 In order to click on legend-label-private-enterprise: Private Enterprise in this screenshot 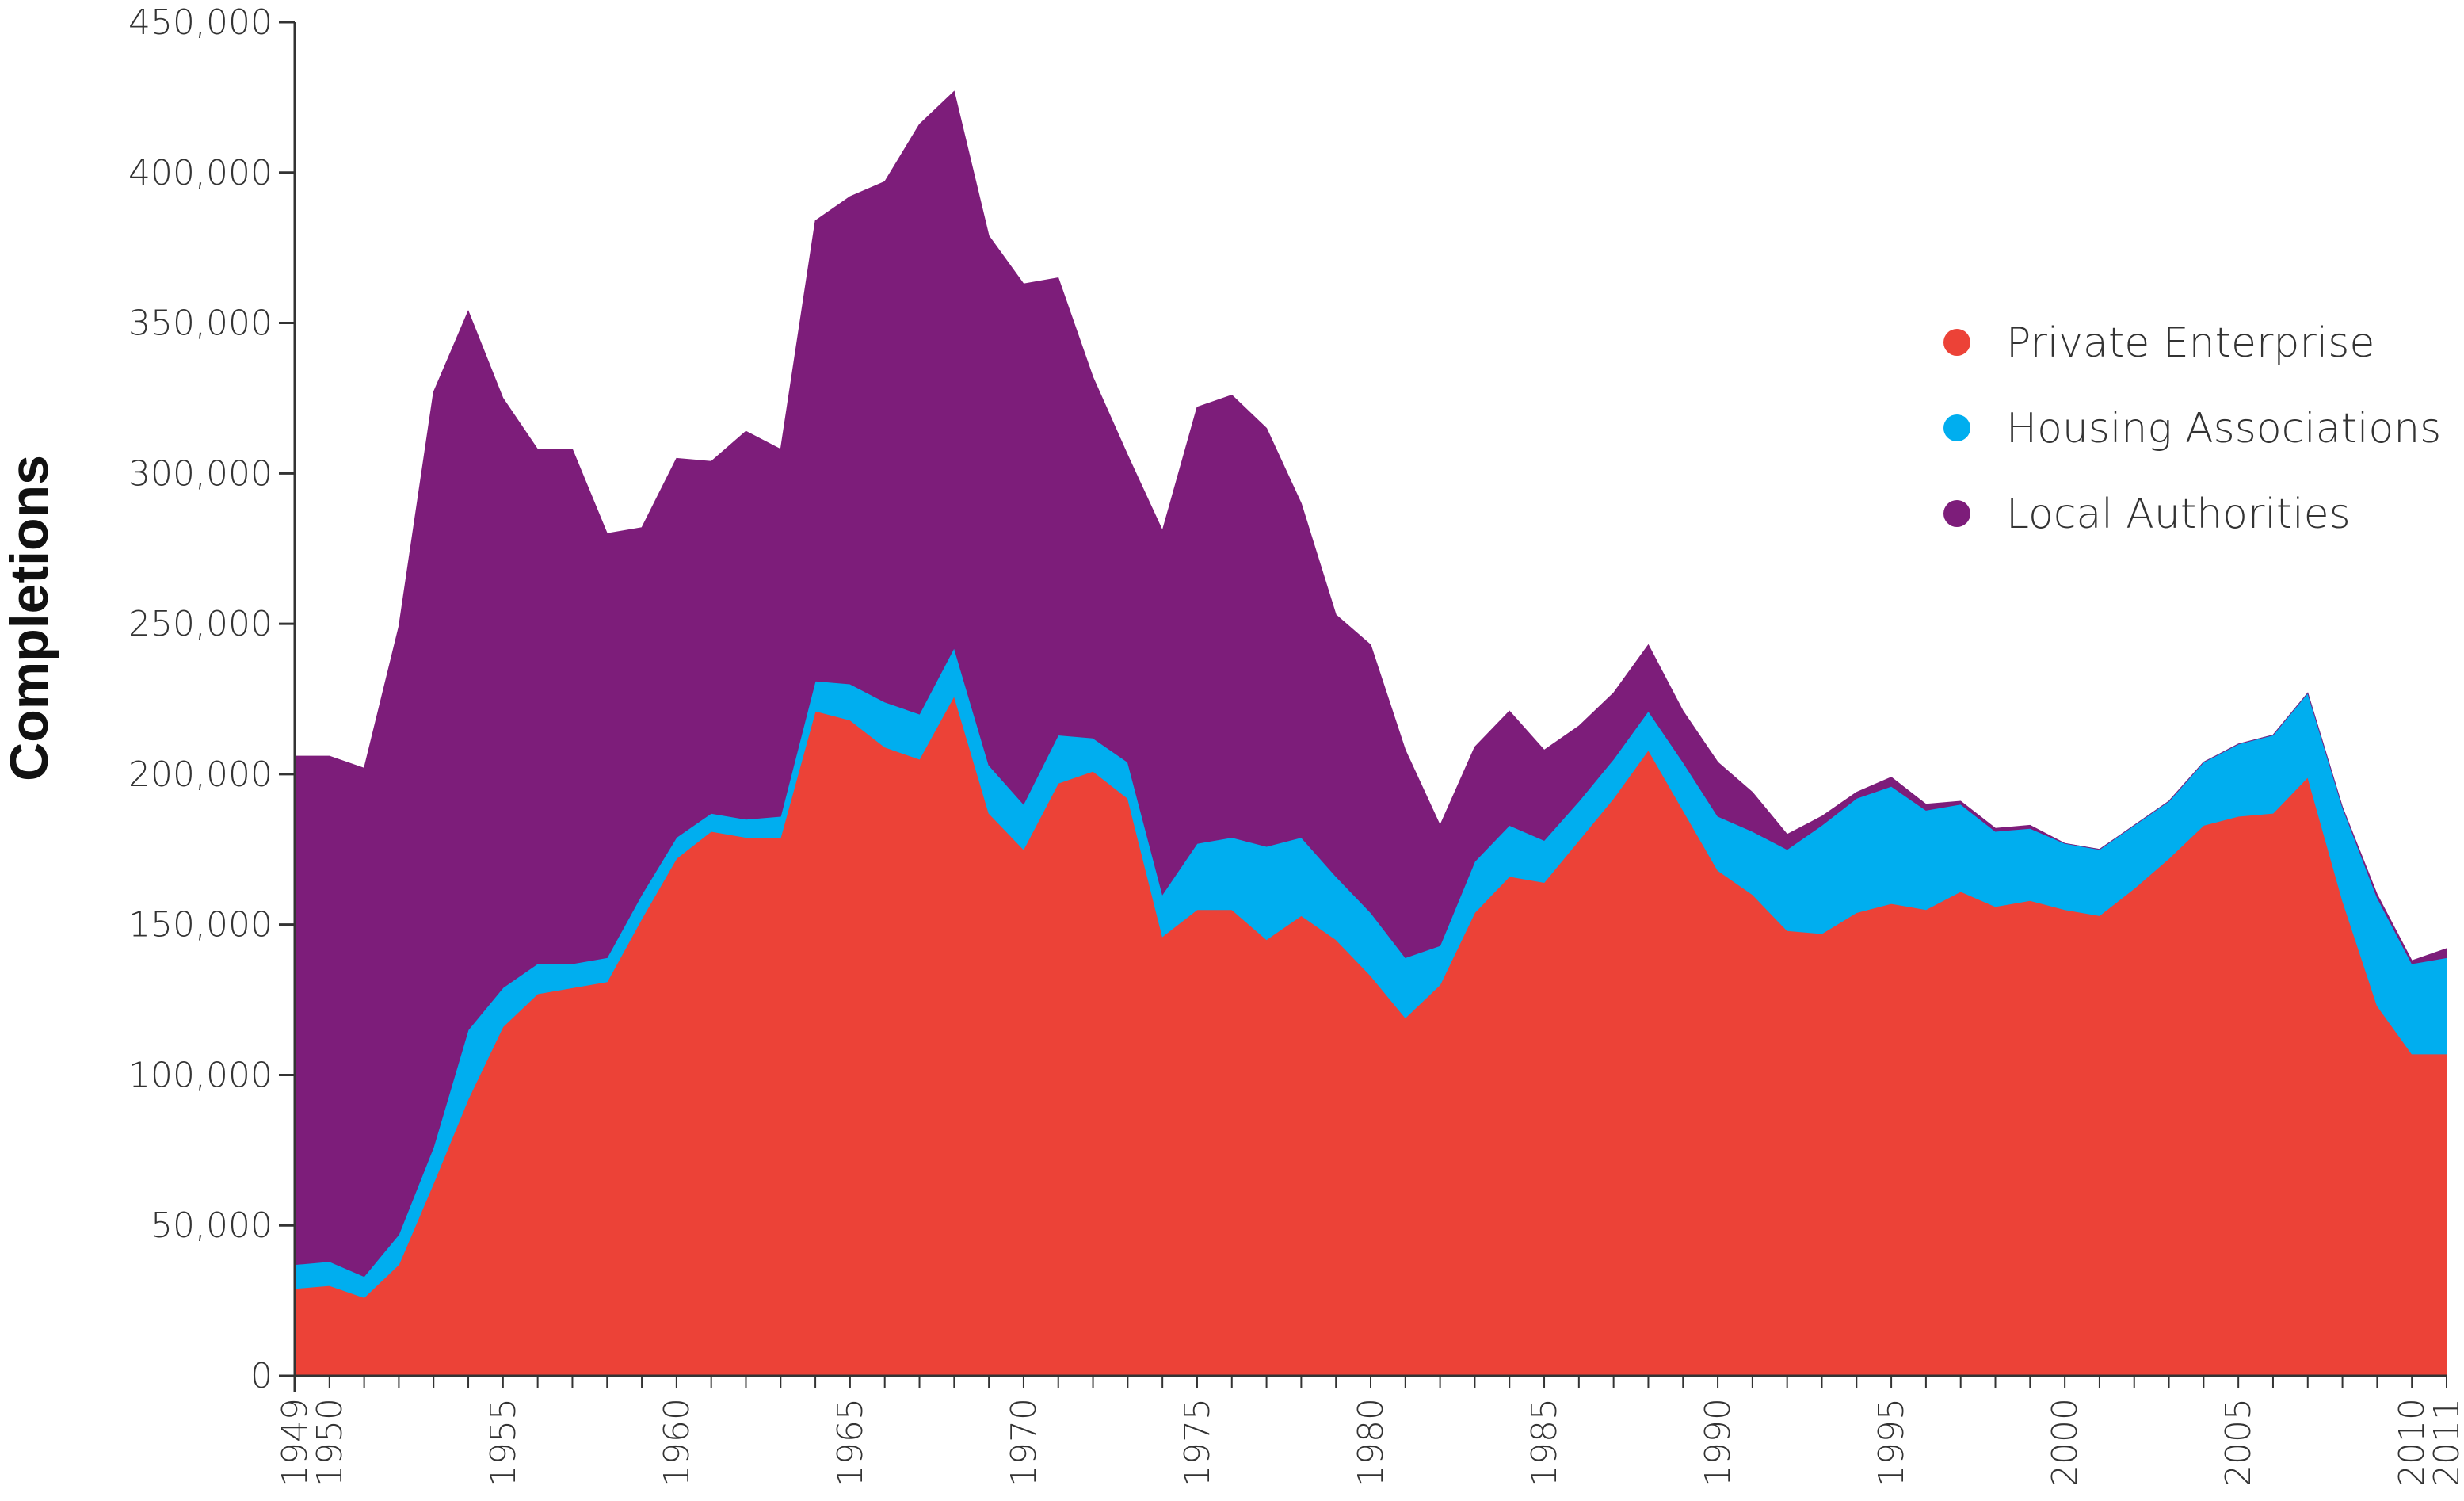, I will do `click(2190, 343)`.